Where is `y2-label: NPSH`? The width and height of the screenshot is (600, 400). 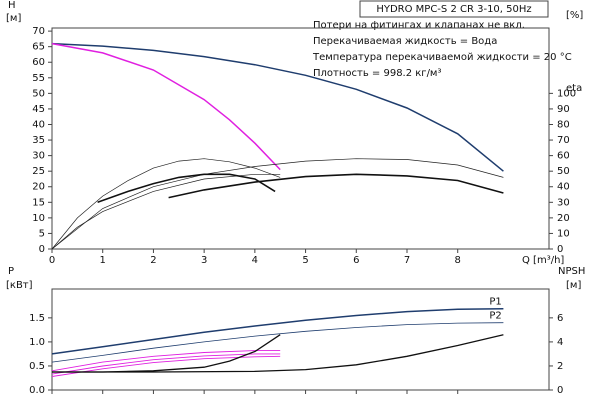 y2-label: NPSH is located at coordinates (571, 271).